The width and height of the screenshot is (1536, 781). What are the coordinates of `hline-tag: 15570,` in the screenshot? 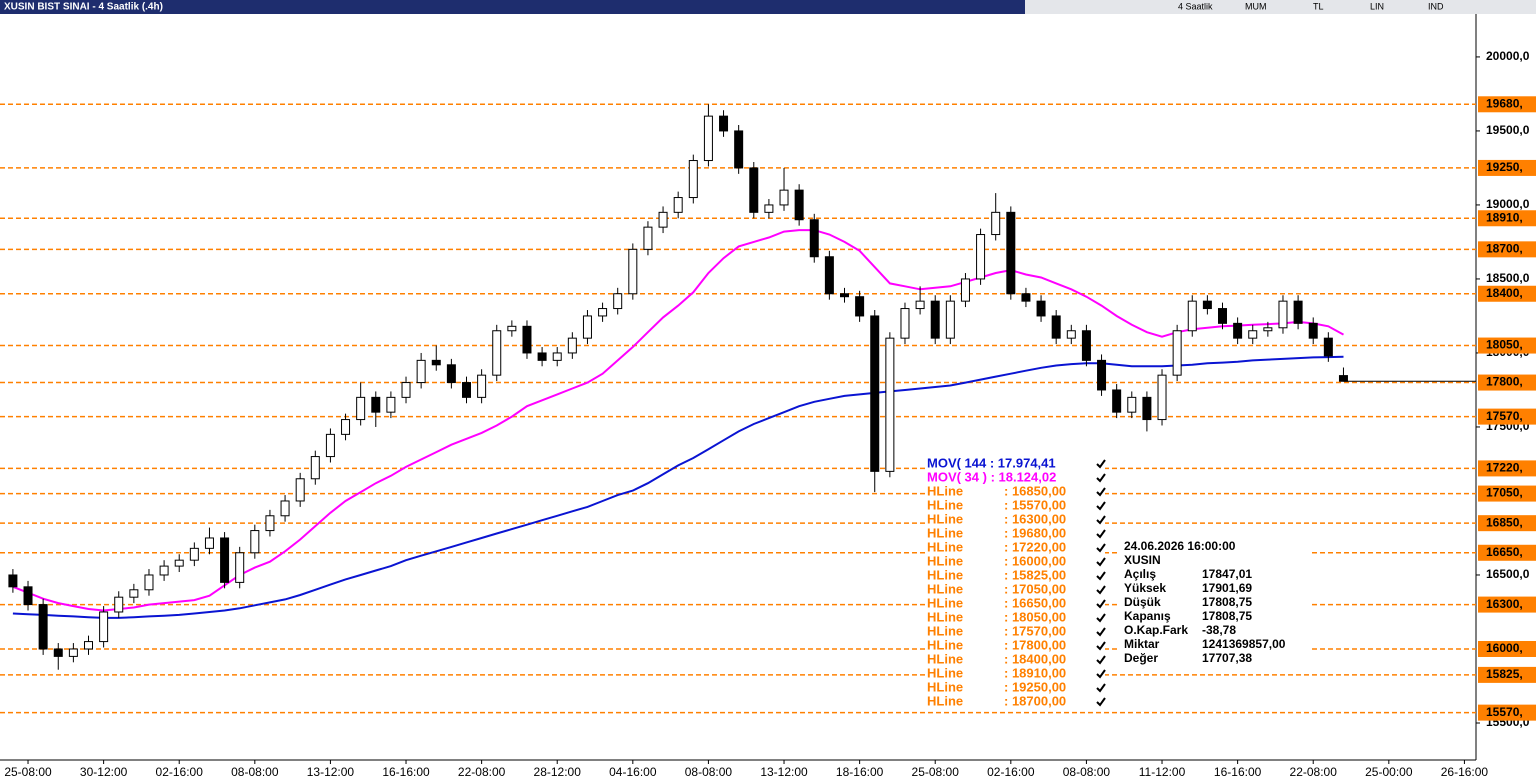 It's located at (1504, 712).